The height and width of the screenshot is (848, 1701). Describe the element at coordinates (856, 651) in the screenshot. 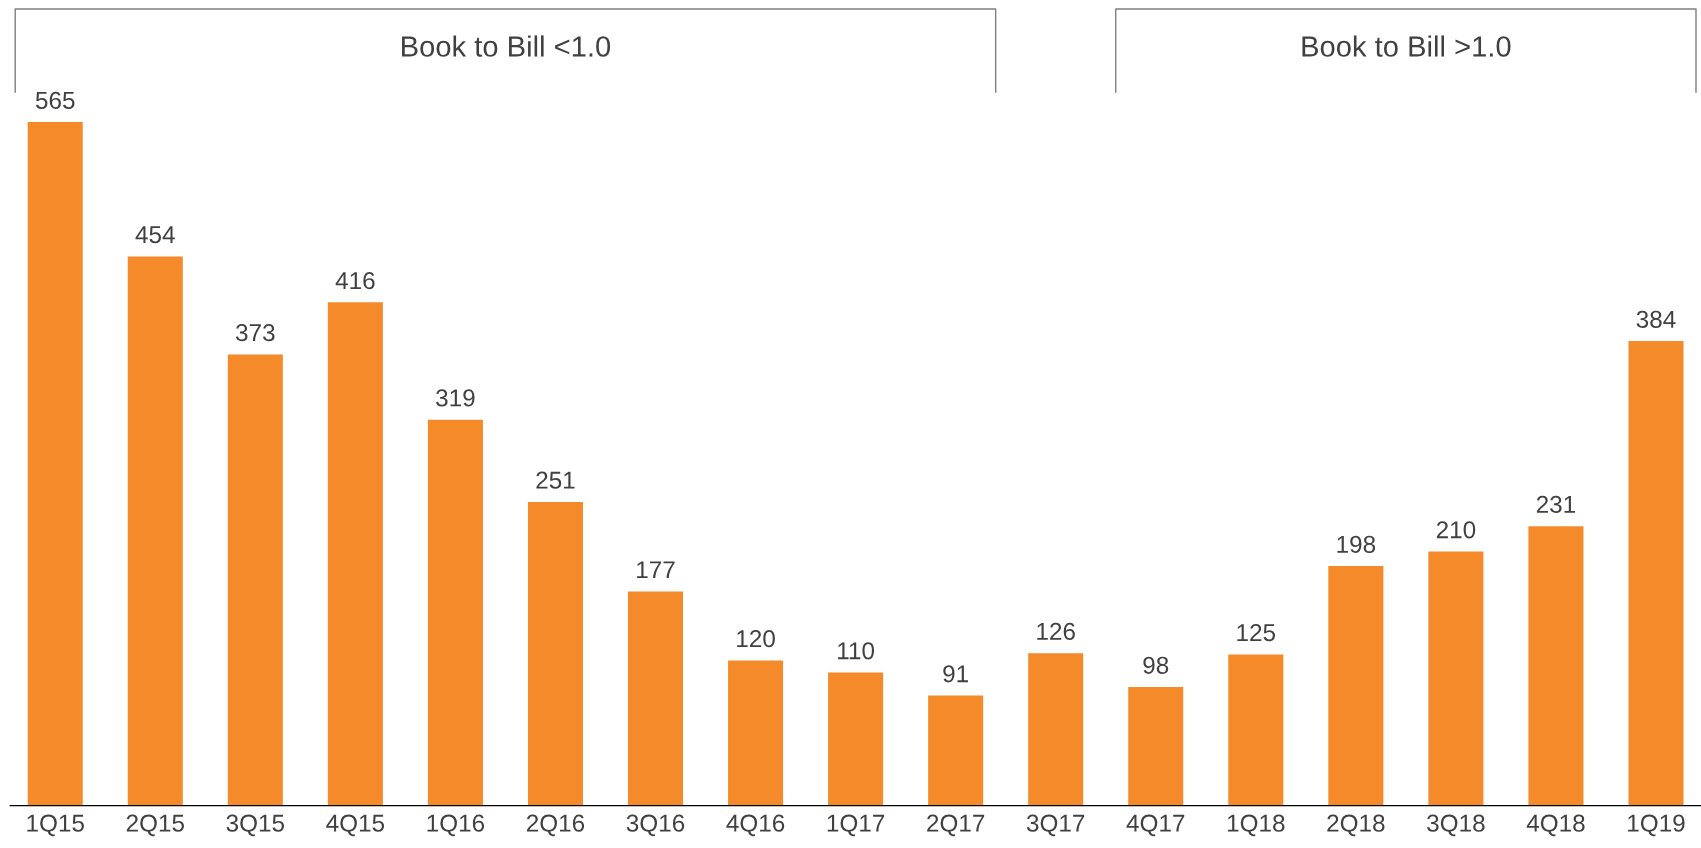

I see `data-label: 110` at that location.